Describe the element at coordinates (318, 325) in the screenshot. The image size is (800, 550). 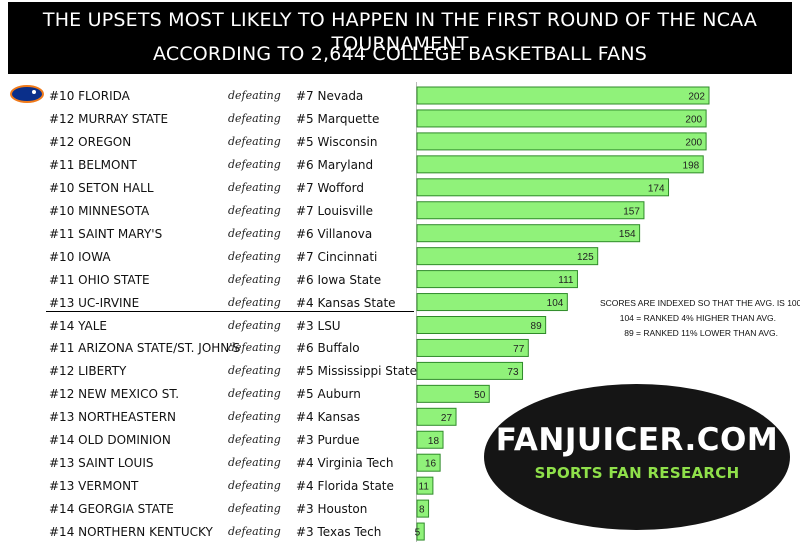
I see `favorite-label: #3 LSU` at that location.